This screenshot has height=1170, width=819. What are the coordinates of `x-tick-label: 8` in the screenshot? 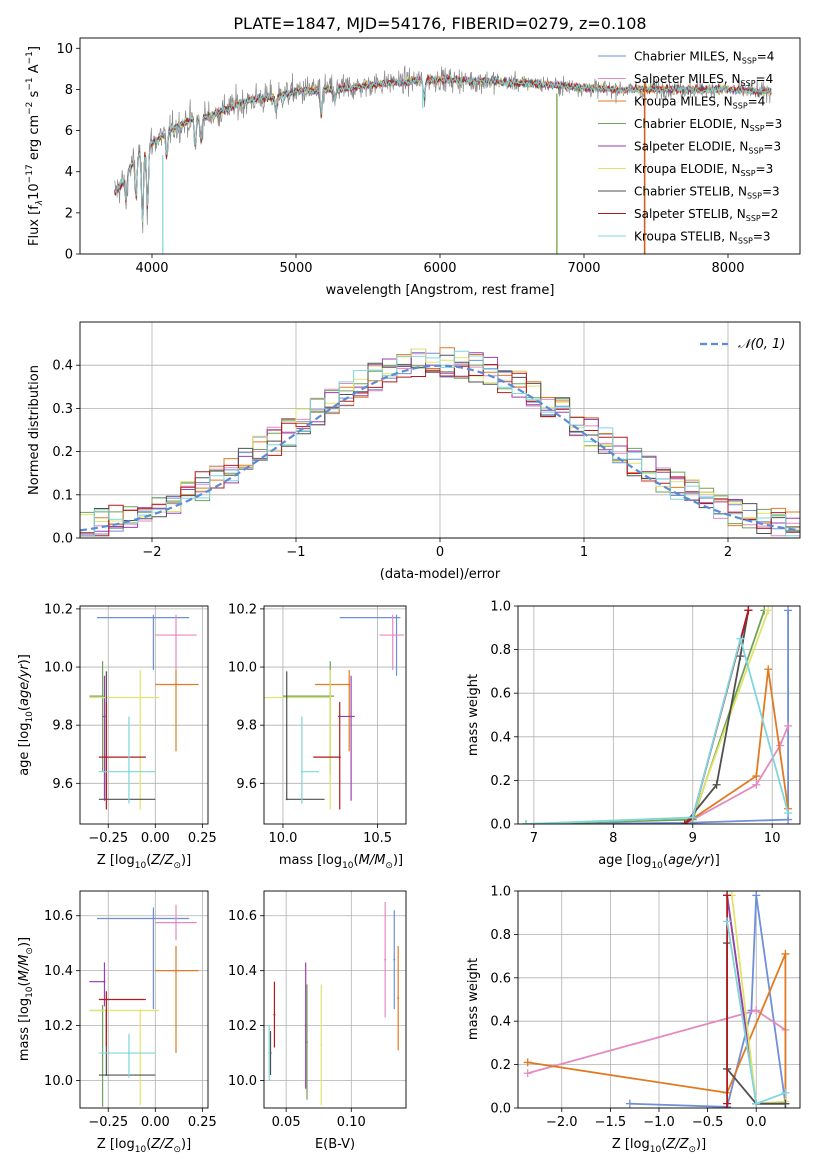 It's located at (613, 838).